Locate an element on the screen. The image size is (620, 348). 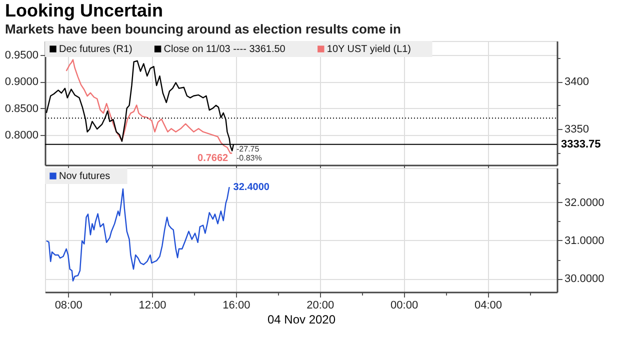
y-tick-label: 0.9500 is located at coordinates (21, 55).